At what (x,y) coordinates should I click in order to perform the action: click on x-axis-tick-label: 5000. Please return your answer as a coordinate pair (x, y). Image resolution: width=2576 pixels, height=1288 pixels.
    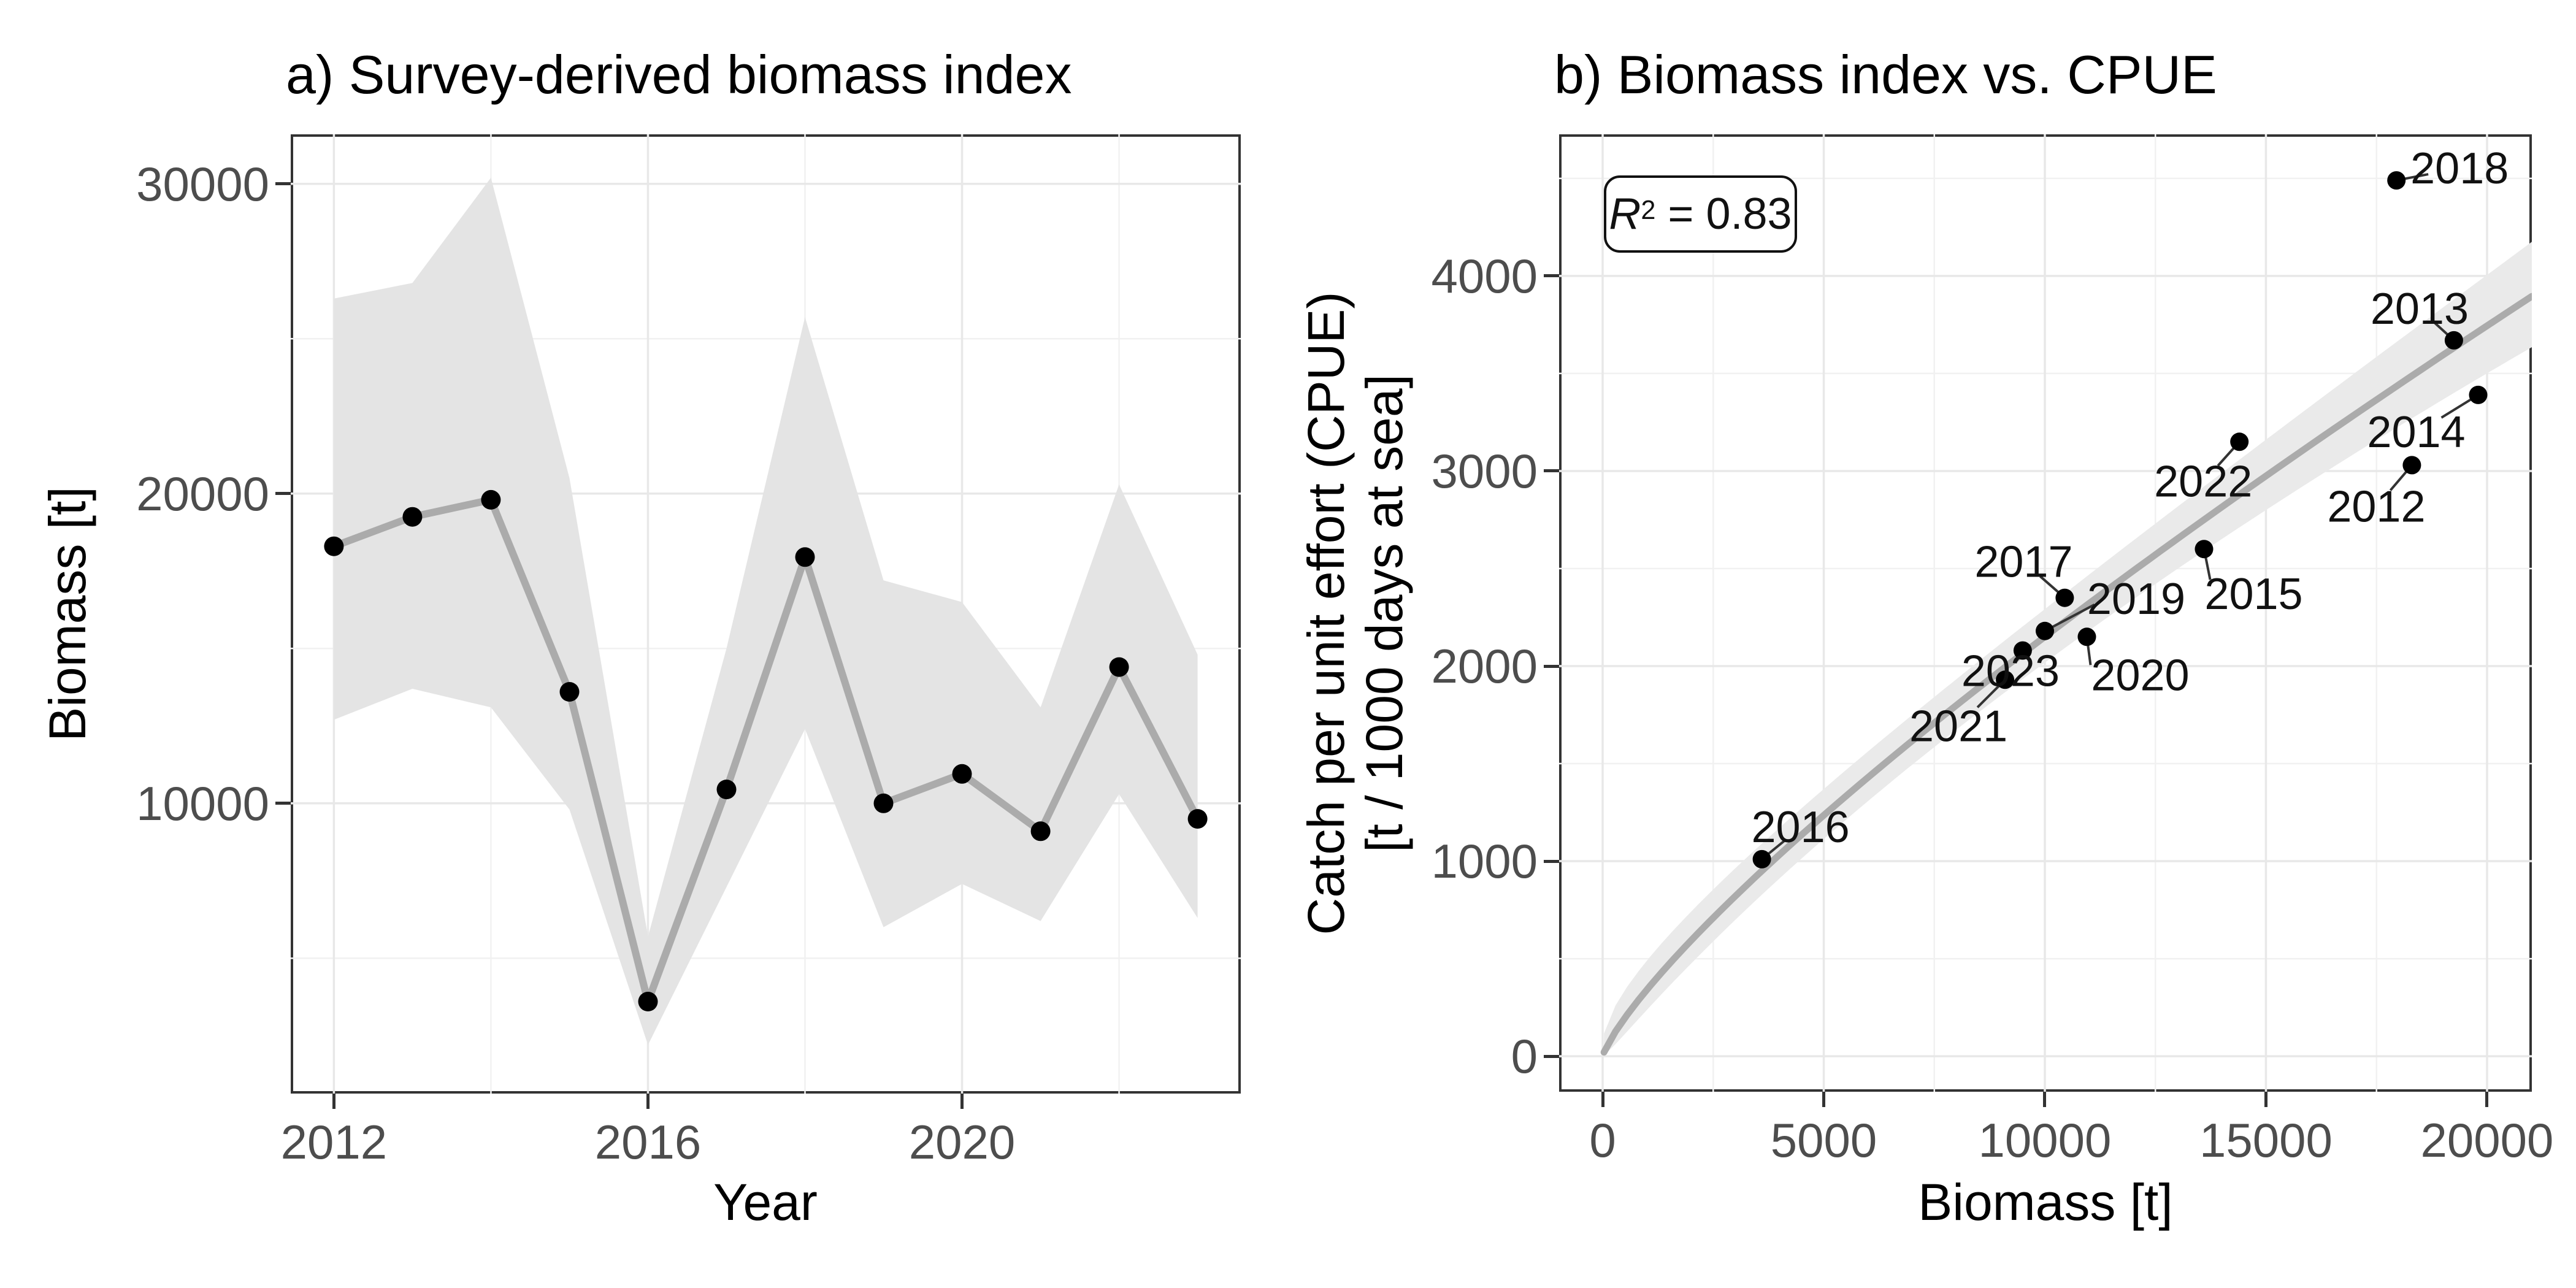
    Looking at the image, I should click on (1823, 1140).